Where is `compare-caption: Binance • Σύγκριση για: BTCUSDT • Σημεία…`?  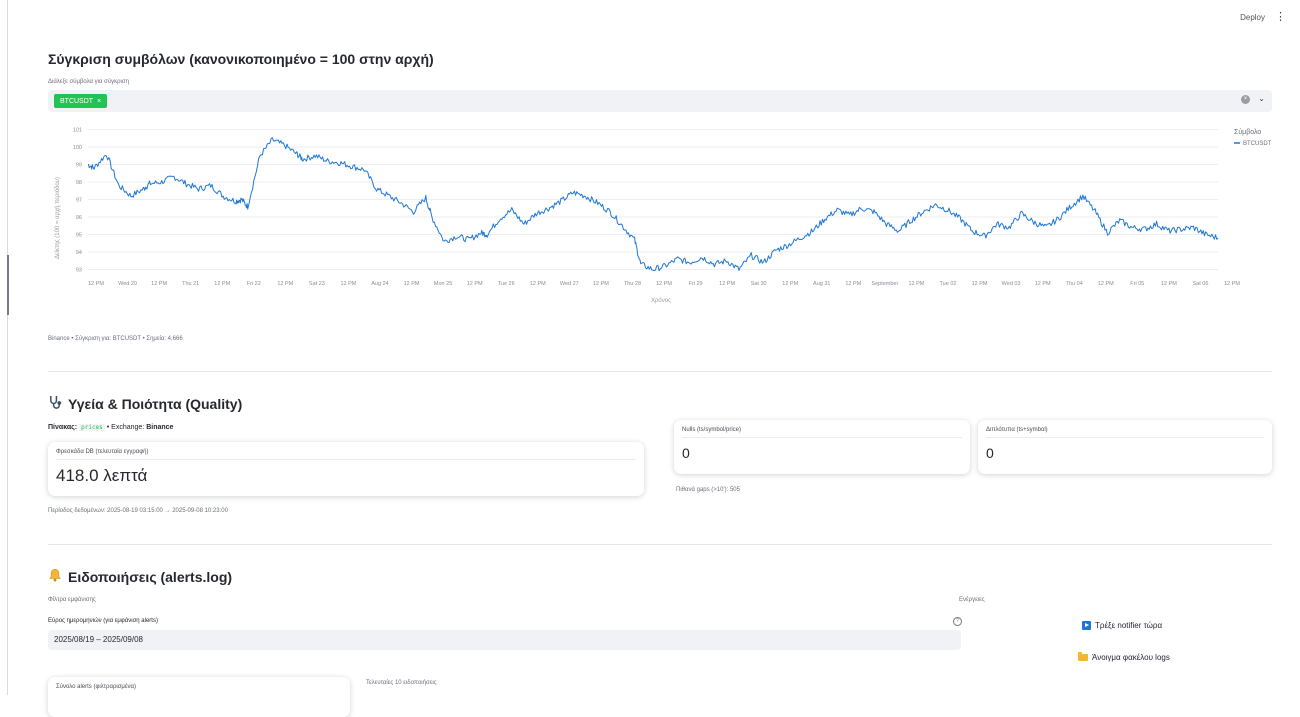 compare-caption: Binance • Σύγκριση για: BTCUSDT • Σημεία… is located at coordinates (115, 339).